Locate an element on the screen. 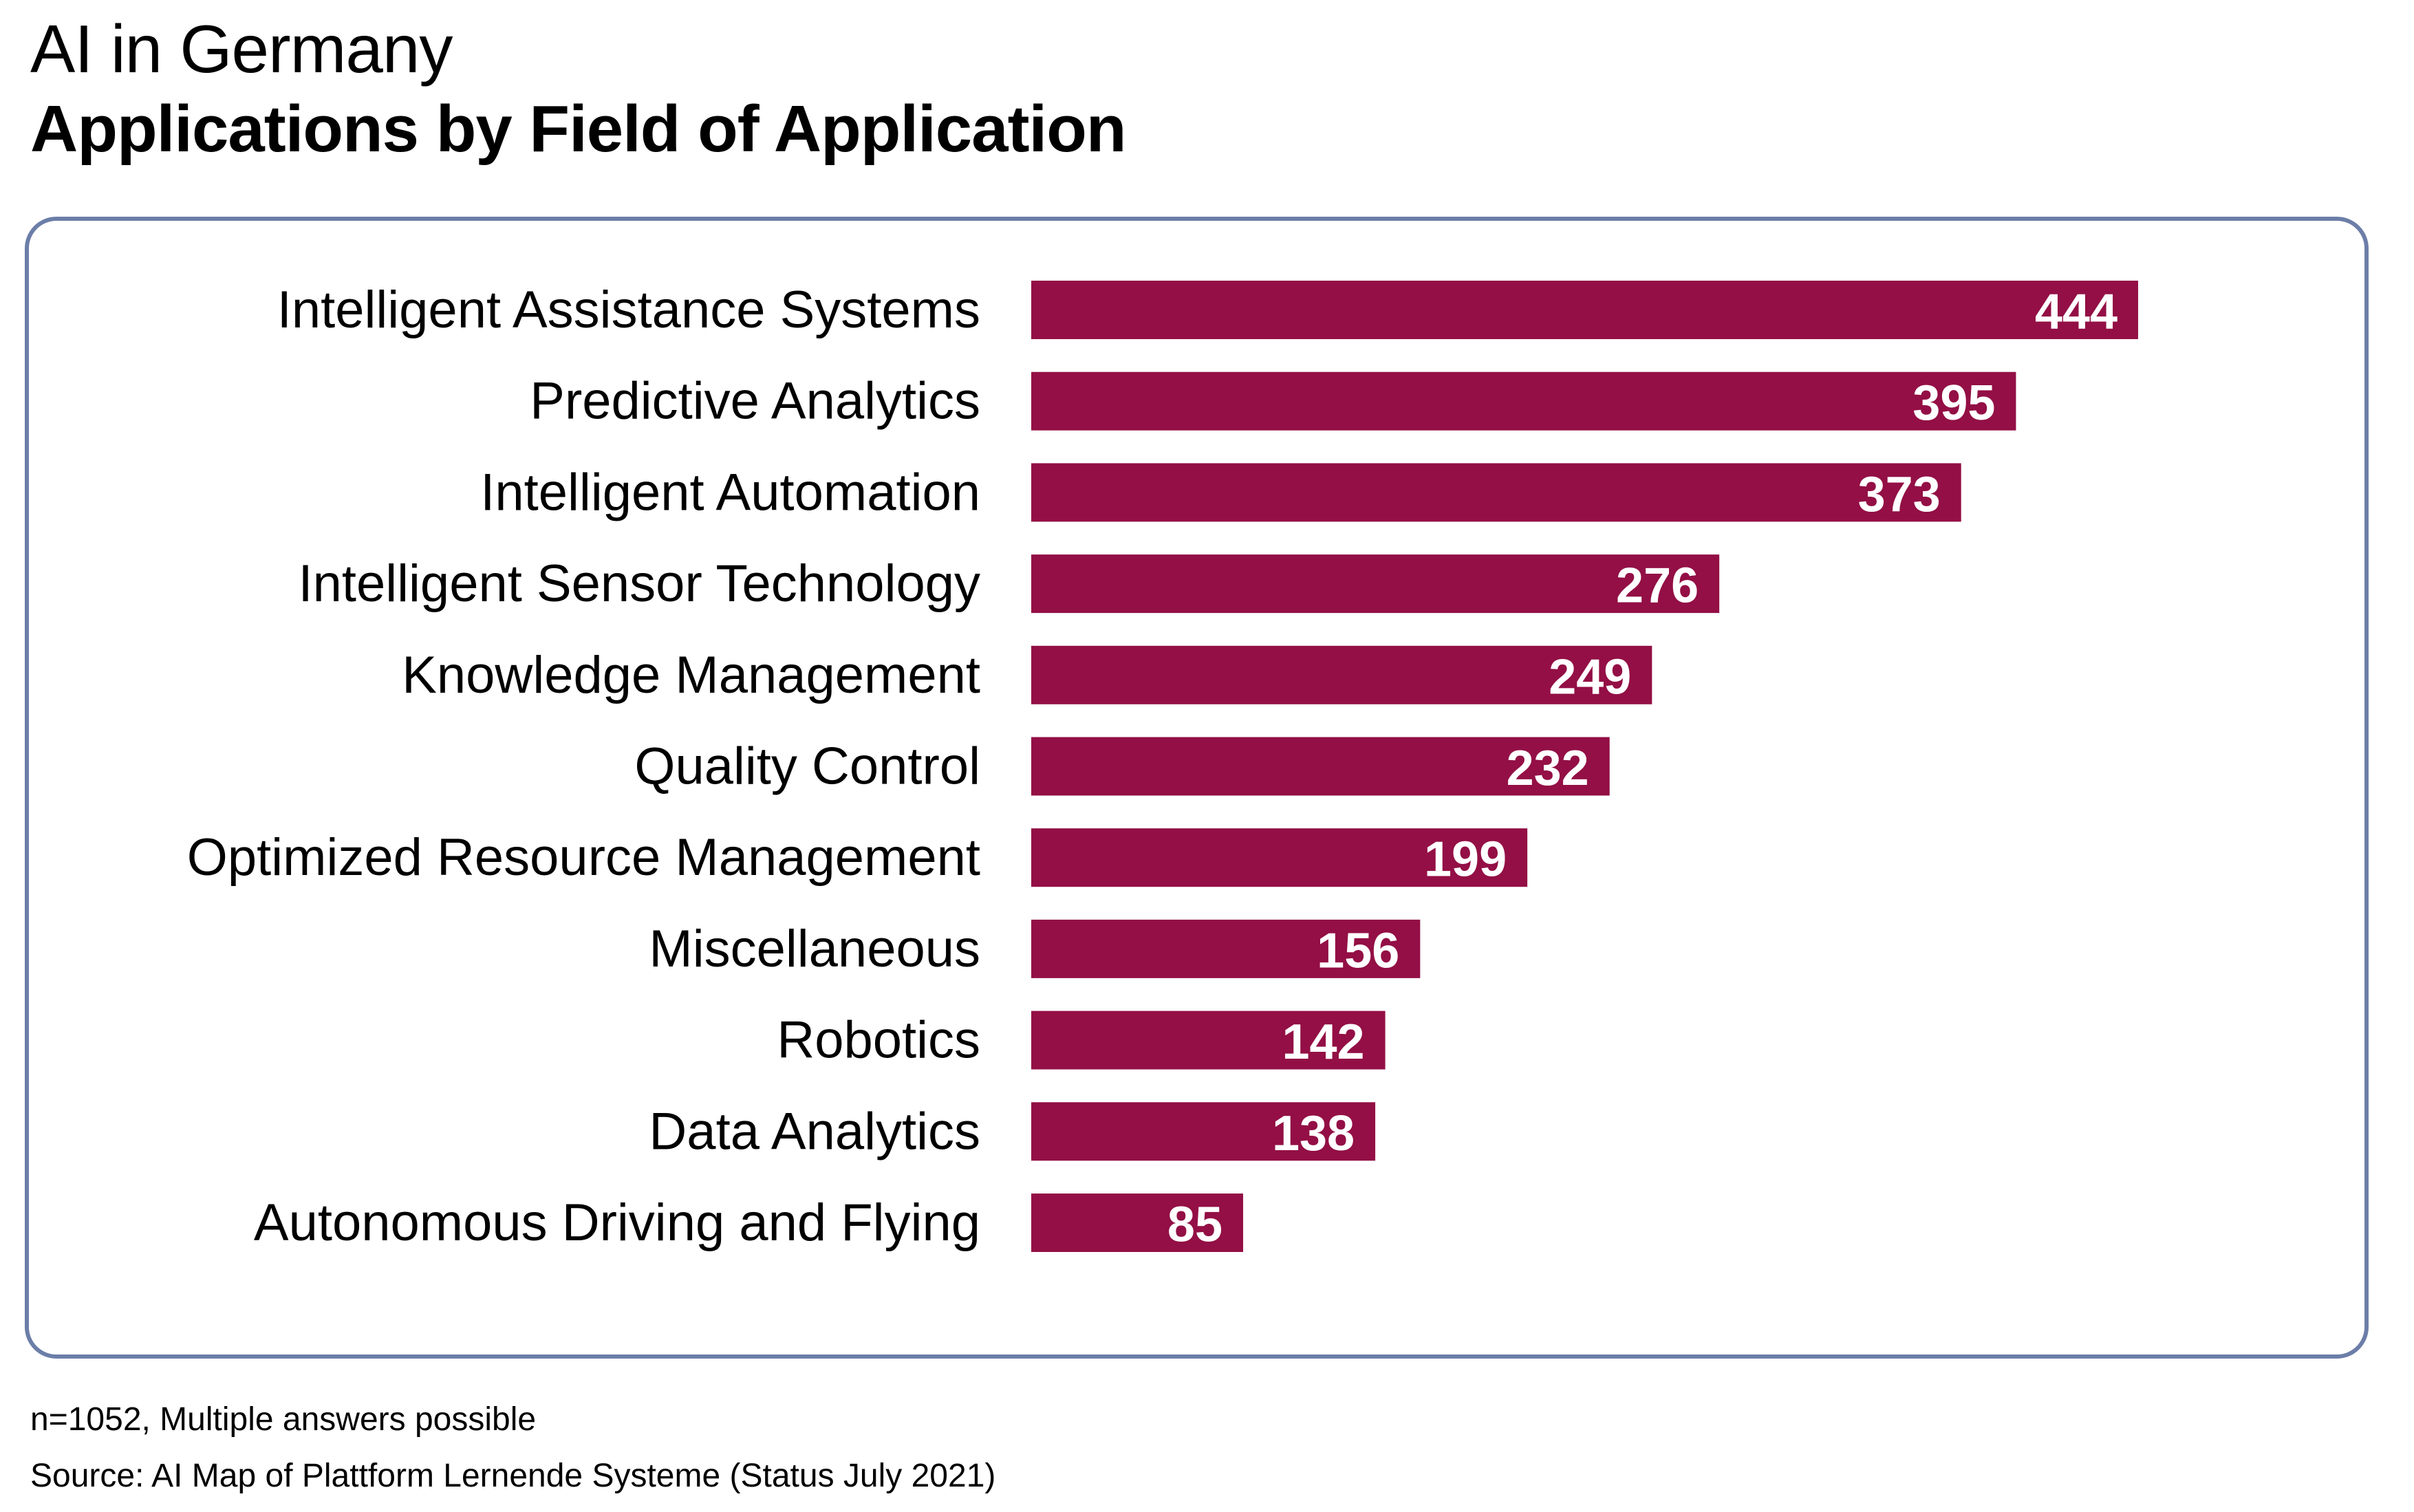 The width and height of the screenshot is (2414, 1512). bar-miscellaneous is located at coordinates (1226, 948).